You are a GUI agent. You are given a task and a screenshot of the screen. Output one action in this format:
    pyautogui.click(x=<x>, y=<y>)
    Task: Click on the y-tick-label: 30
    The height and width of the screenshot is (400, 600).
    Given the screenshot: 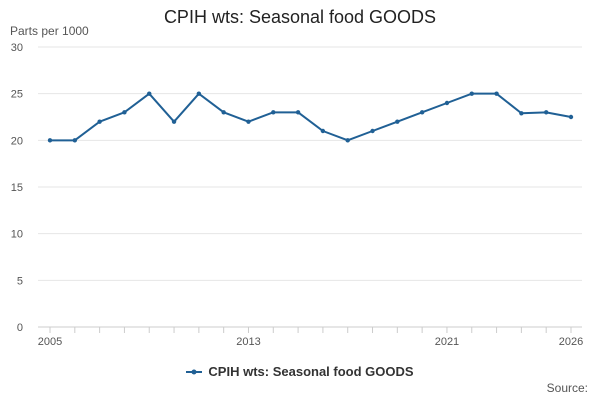 What is the action you would take?
    pyautogui.click(x=17, y=48)
    